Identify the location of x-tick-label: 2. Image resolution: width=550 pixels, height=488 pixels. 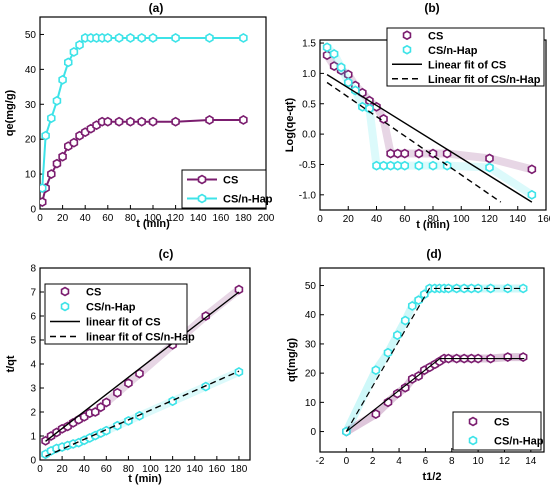
(373, 461).